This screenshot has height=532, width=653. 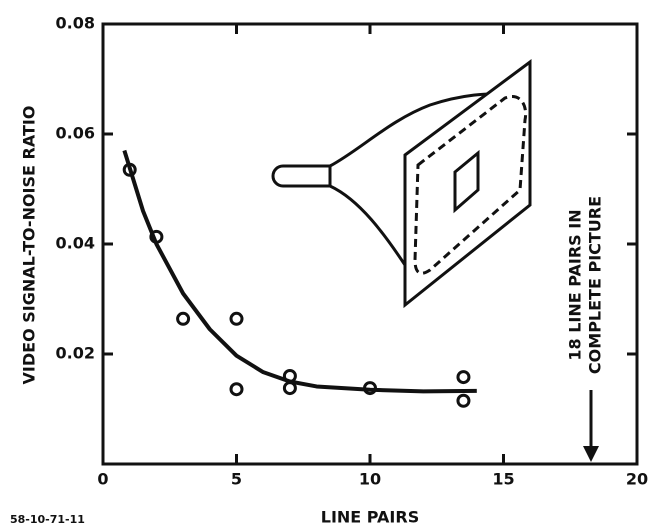 What do you see at coordinates (503, 479) in the screenshot?
I see `x-tick-label: 15` at bounding box center [503, 479].